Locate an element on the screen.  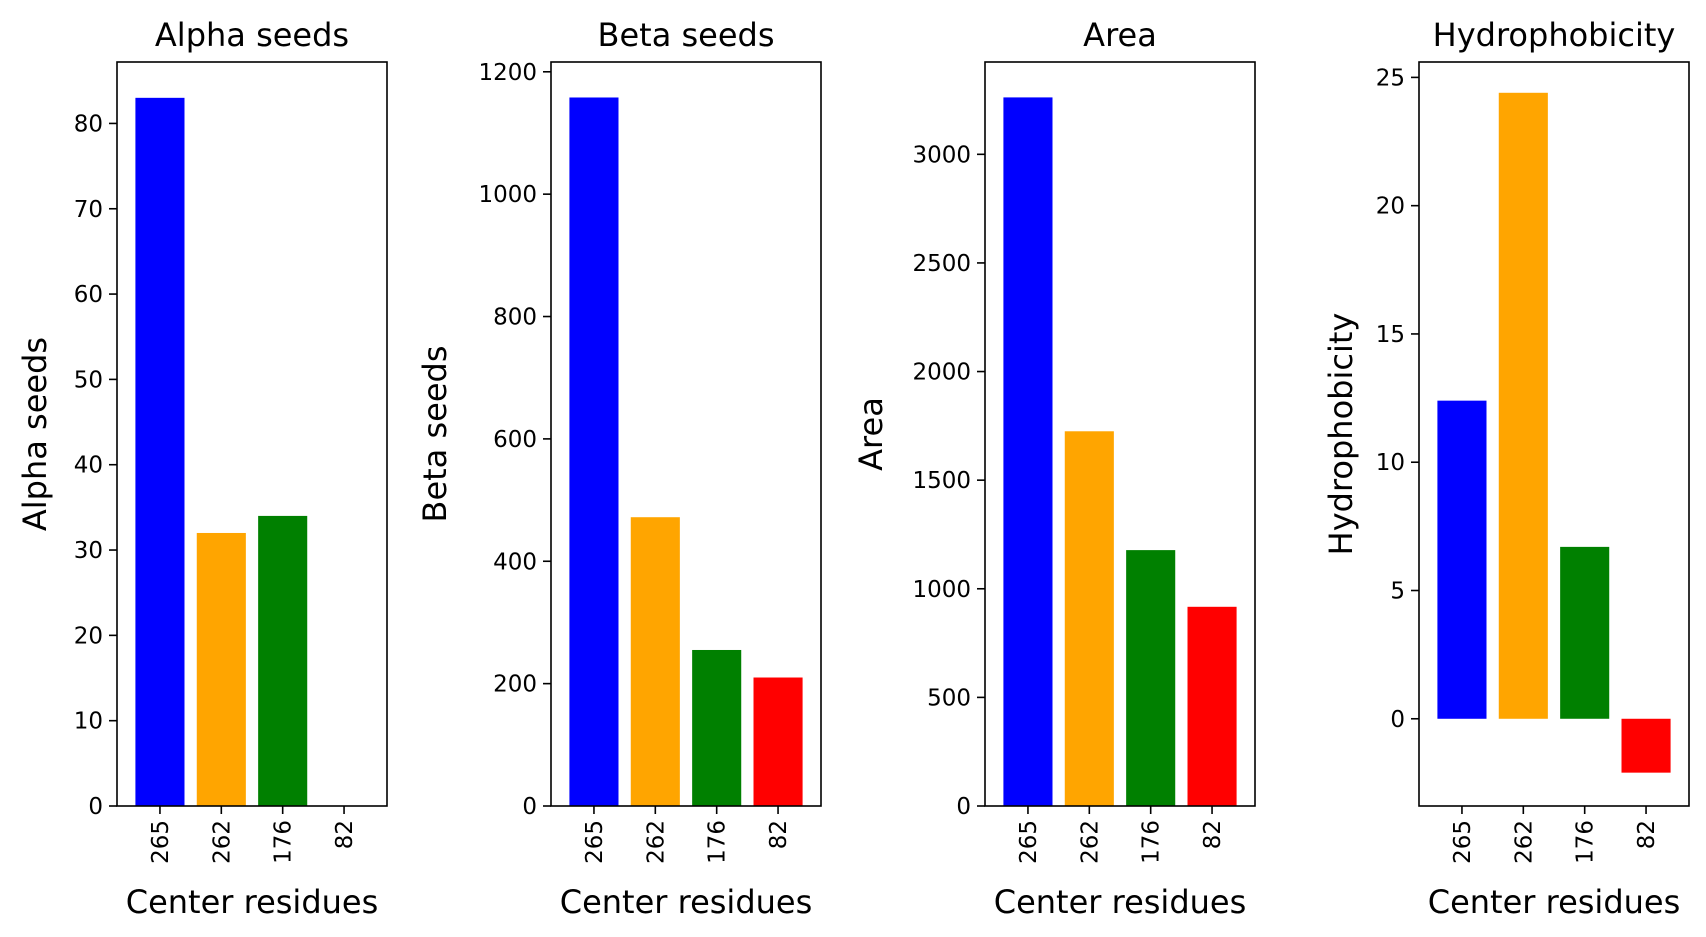
chart-title: Beta seeds is located at coordinates (686, 35).